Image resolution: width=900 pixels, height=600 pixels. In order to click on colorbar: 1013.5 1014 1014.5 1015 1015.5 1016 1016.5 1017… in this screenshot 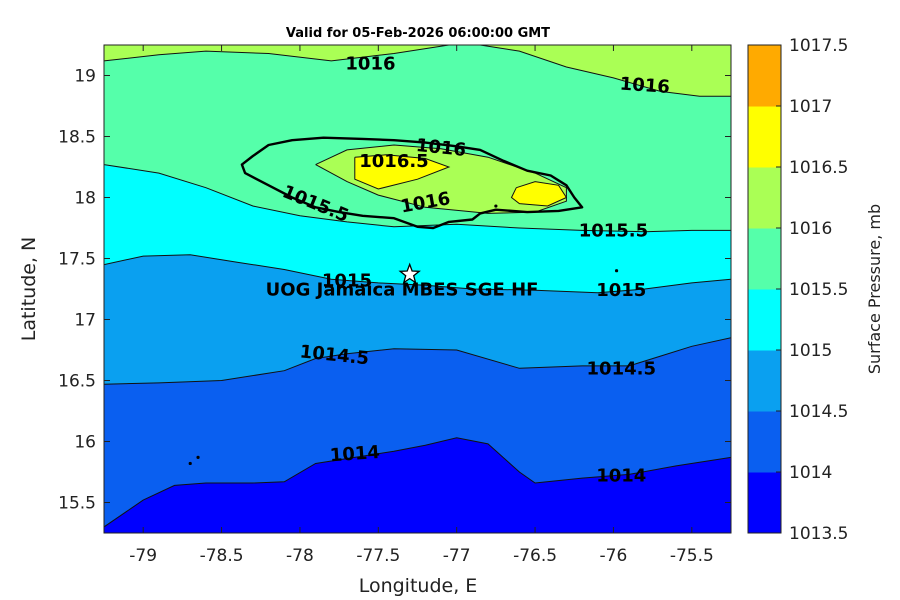, I will do `click(797, 290)`.